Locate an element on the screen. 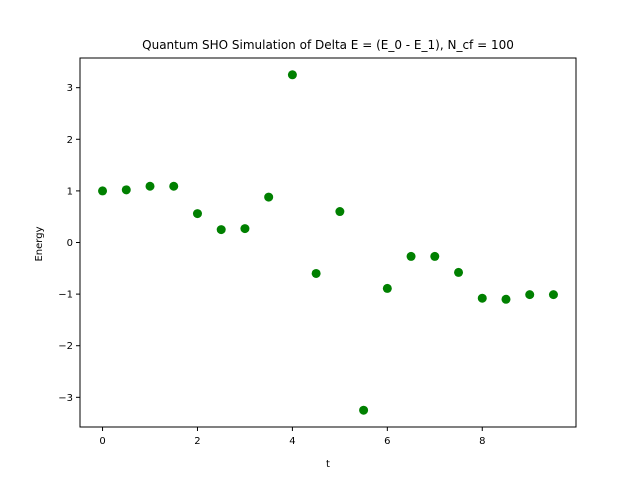 This screenshot has height=480, width=640. y-tick-label: 2 is located at coordinates (70, 140).